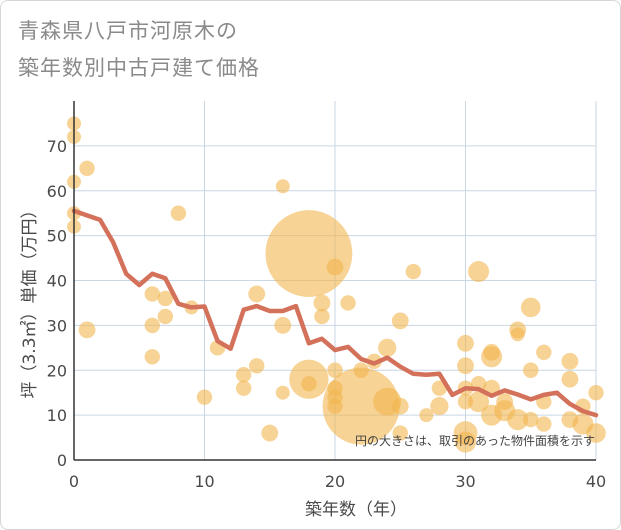 The width and height of the screenshot is (621, 530). I want to click on chart-title-line-1: 青森県八戸市河原木の, so click(128, 31).